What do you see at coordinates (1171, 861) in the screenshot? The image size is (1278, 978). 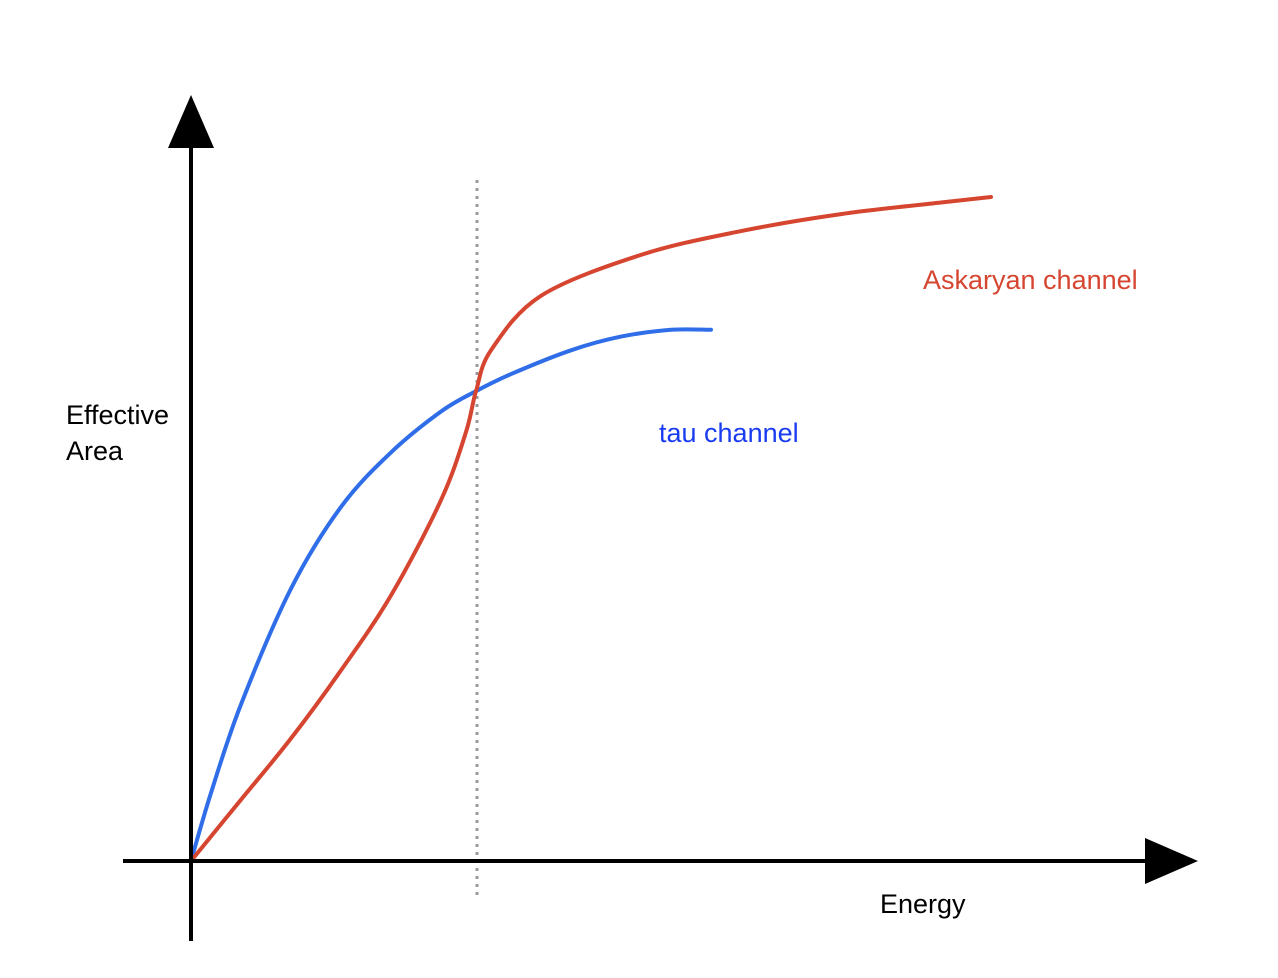 I see `x-axis-arrow` at bounding box center [1171, 861].